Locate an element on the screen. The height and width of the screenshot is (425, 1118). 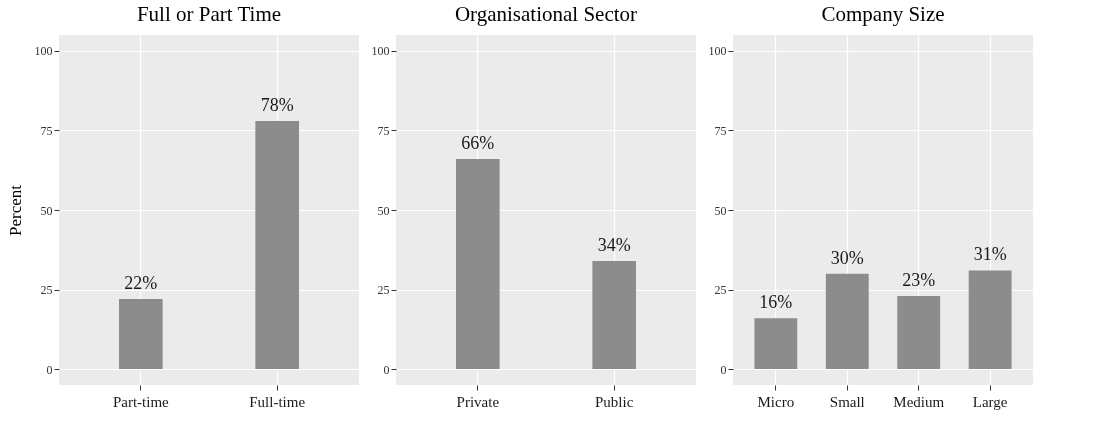
chart-title: Company Size is located at coordinates (883, 14).